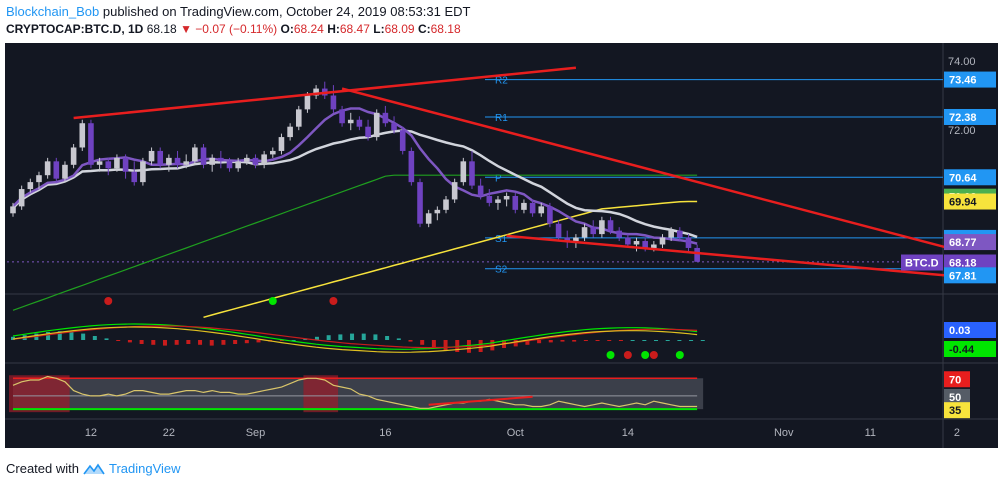  Describe the element at coordinates (325, 93) in the screenshot. I see `upper-resistance-line` at that location.